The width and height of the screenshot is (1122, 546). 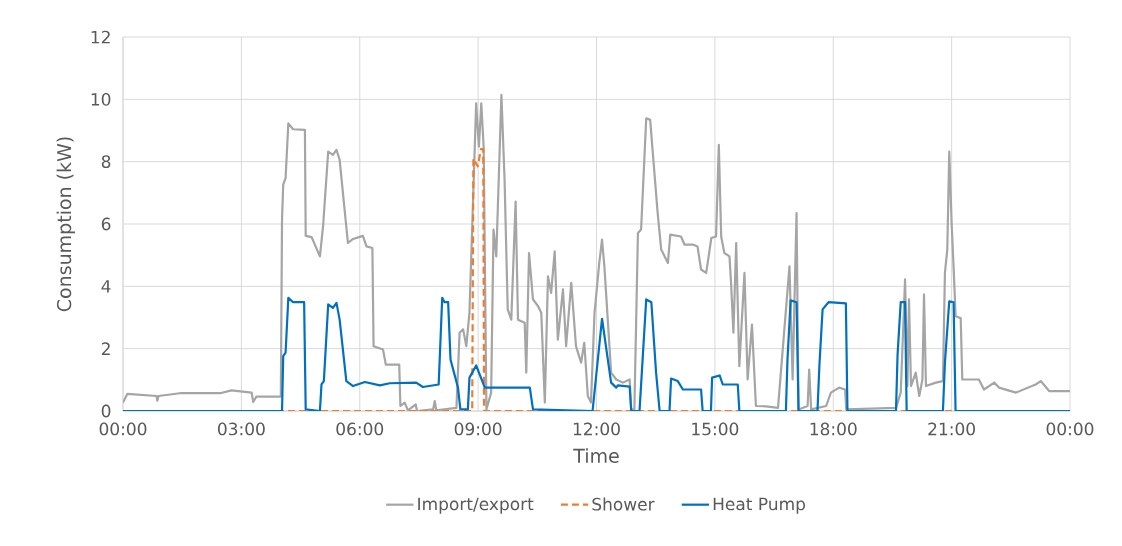 I want to click on x-tick-label: 09:00, so click(x=478, y=429).